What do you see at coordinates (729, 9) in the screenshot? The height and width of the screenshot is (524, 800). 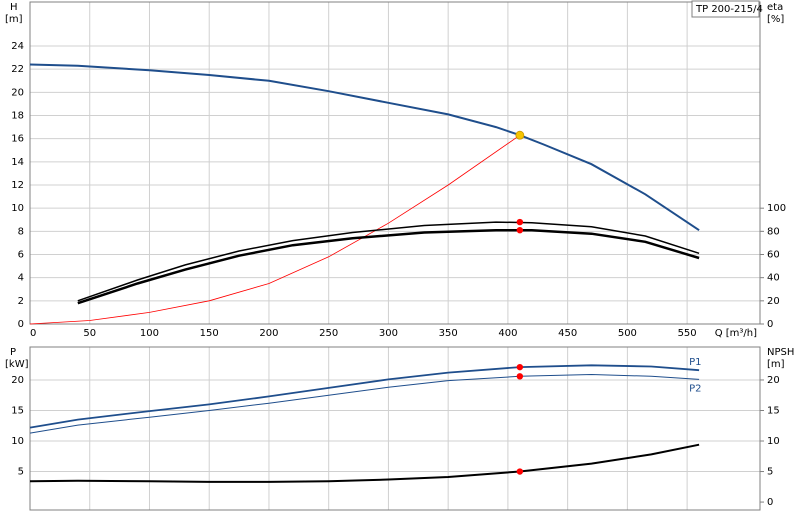 I see `label-box-text: TP 200-215/4` at bounding box center [729, 9].